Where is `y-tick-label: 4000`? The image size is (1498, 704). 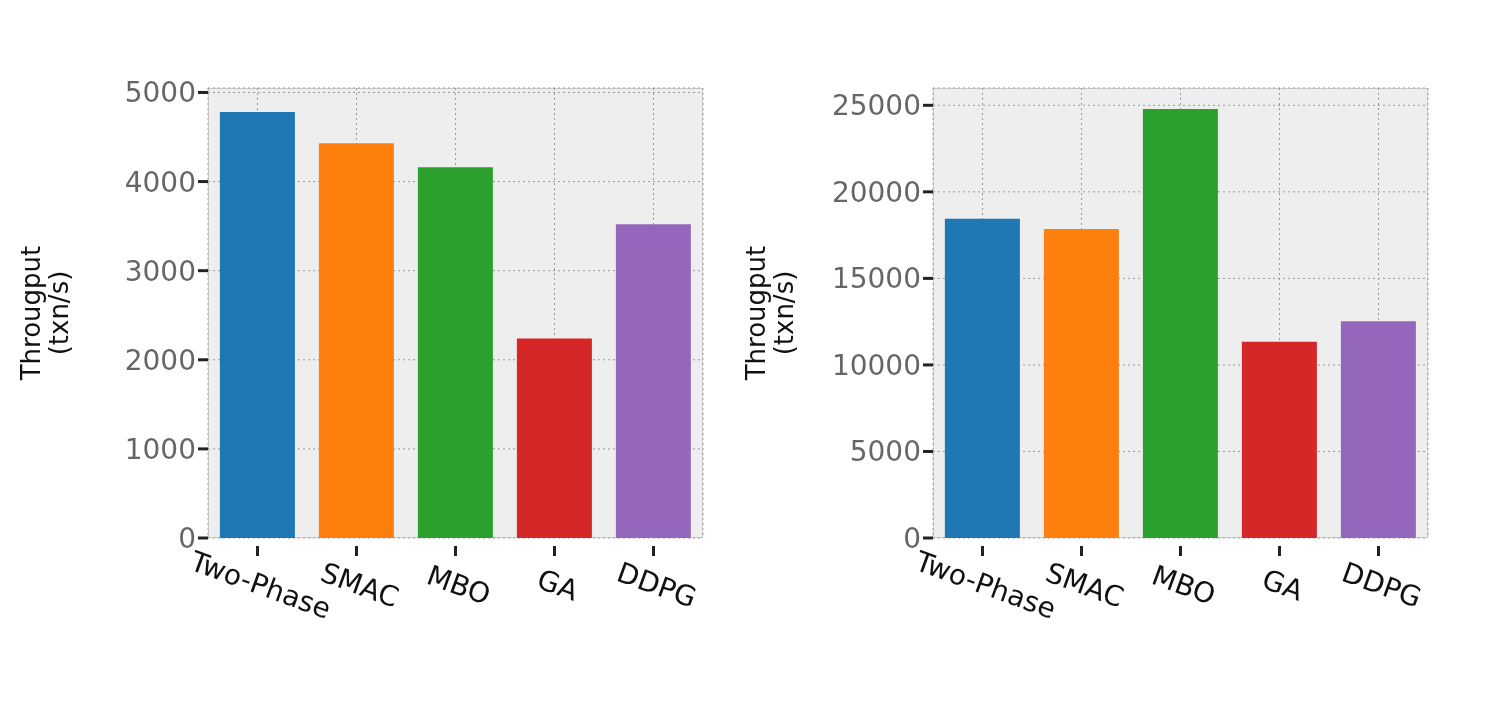 y-tick-label: 4000 is located at coordinates (160, 182).